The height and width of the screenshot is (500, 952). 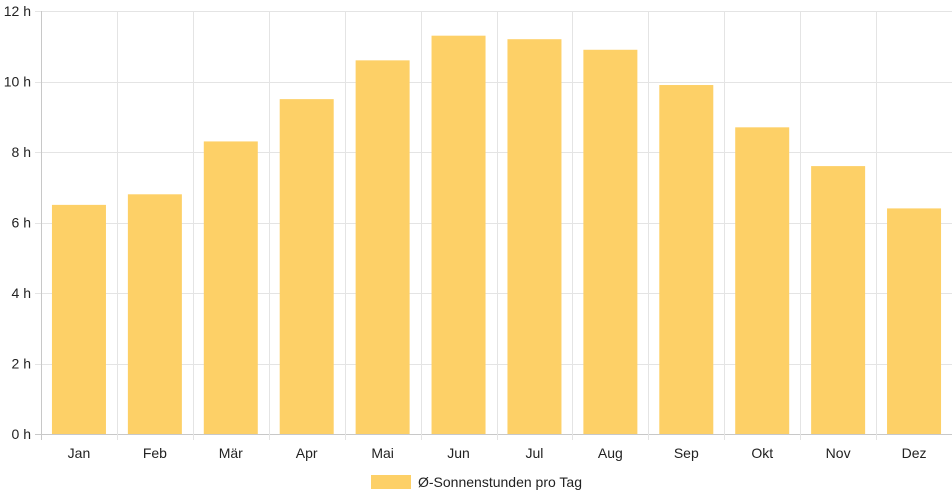 What do you see at coordinates (155, 453) in the screenshot?
I see `x-tick-label: Feb` at bounding box center [155, 453].